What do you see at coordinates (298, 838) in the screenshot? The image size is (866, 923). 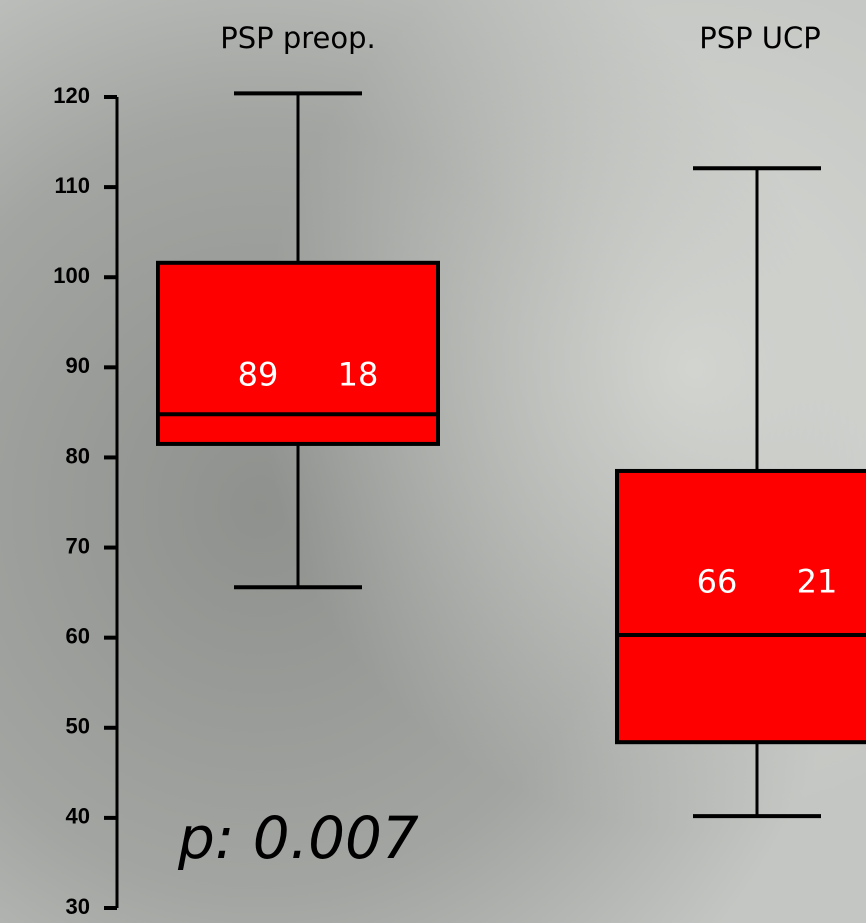 I see `annotation: p: 0.007` at bounding box center [298, 838].